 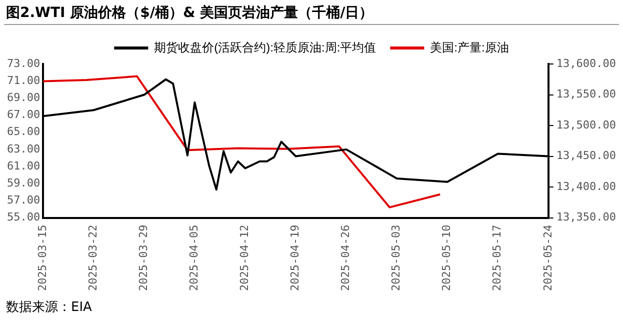 What do you see at coordinates (23, 149) in the screenshot?
I see `y-tick-label: 63.00` at bounding box center [23, 149].